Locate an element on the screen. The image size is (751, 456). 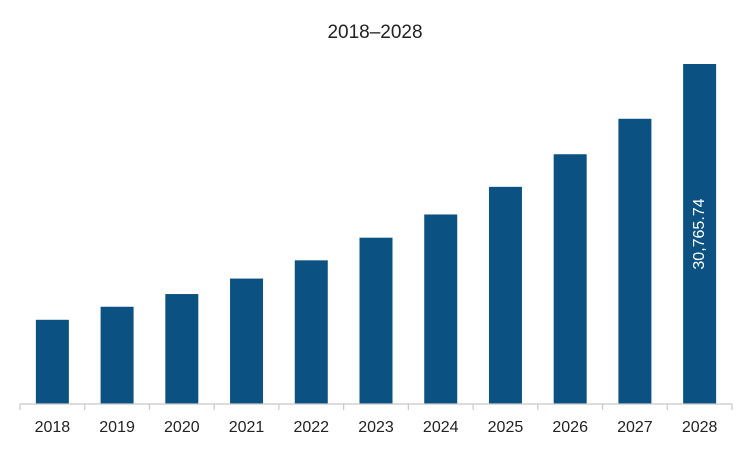
bar-2028 is located at coordinates (700, 234).